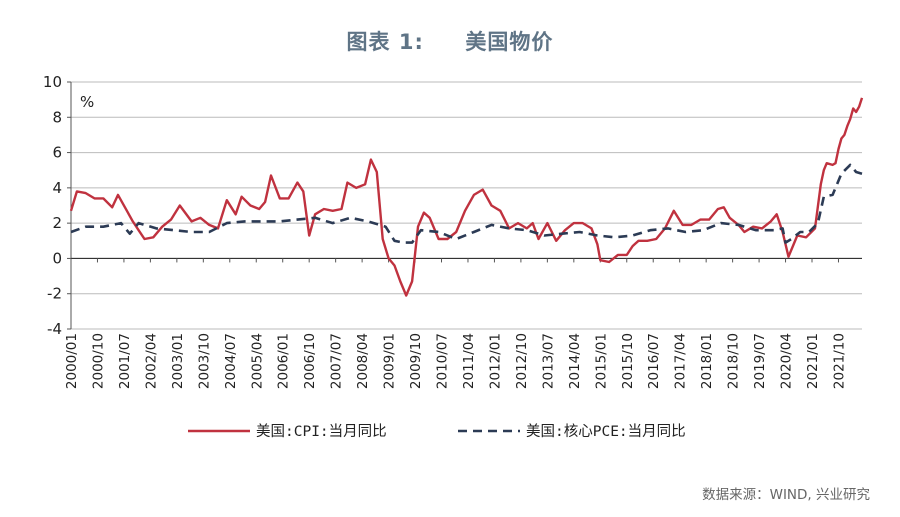 The width and height of the screenshot is (900, 517). I want to click on x-tick-label: 2000/10, so click(98, 361).